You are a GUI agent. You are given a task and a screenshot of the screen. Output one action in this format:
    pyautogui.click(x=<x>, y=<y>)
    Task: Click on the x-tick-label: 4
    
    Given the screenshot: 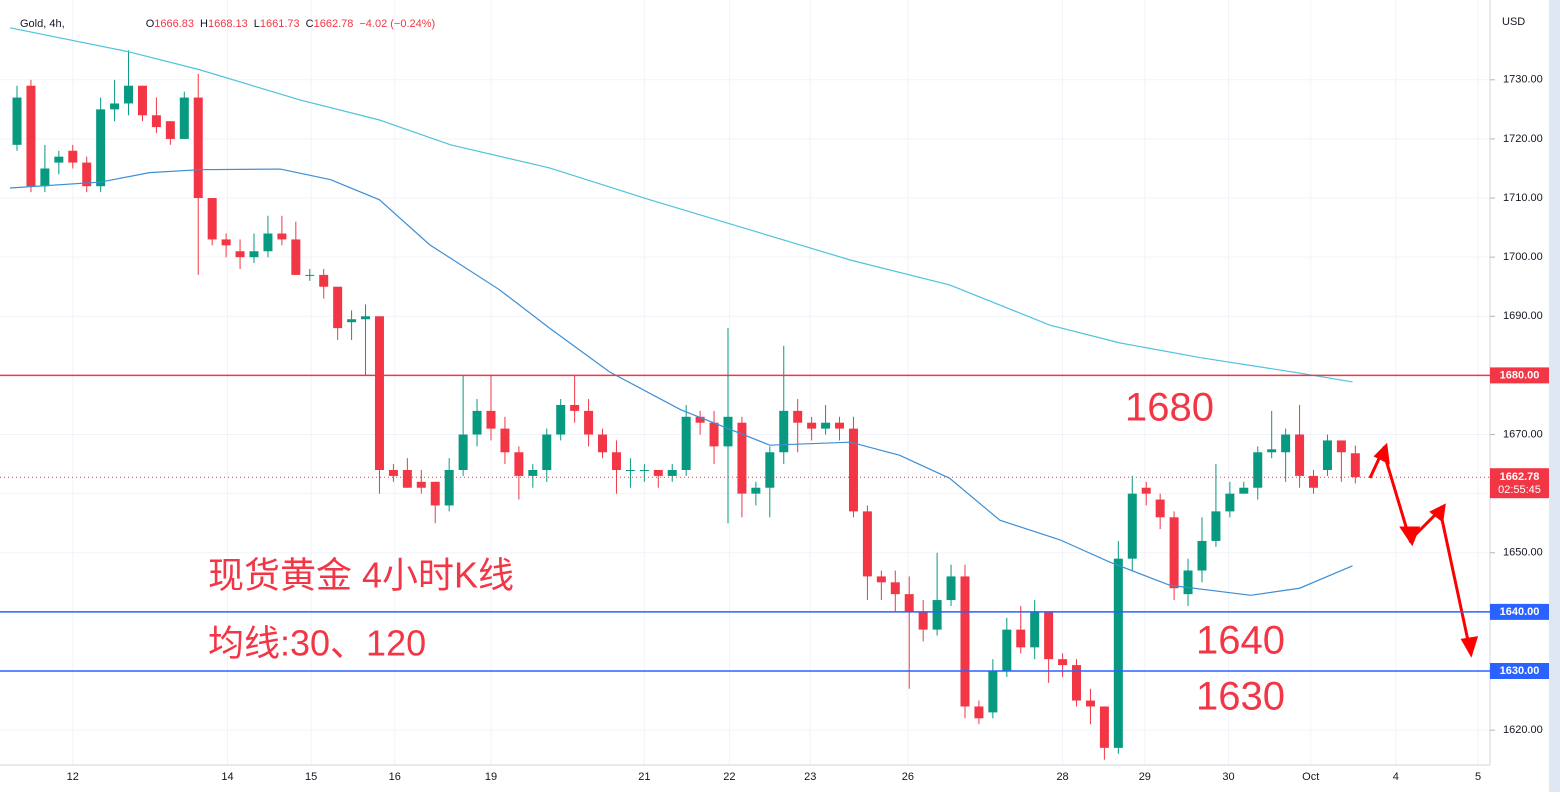 What is the action you would take?
    pyautogui.click(x=1396, y=777)
    